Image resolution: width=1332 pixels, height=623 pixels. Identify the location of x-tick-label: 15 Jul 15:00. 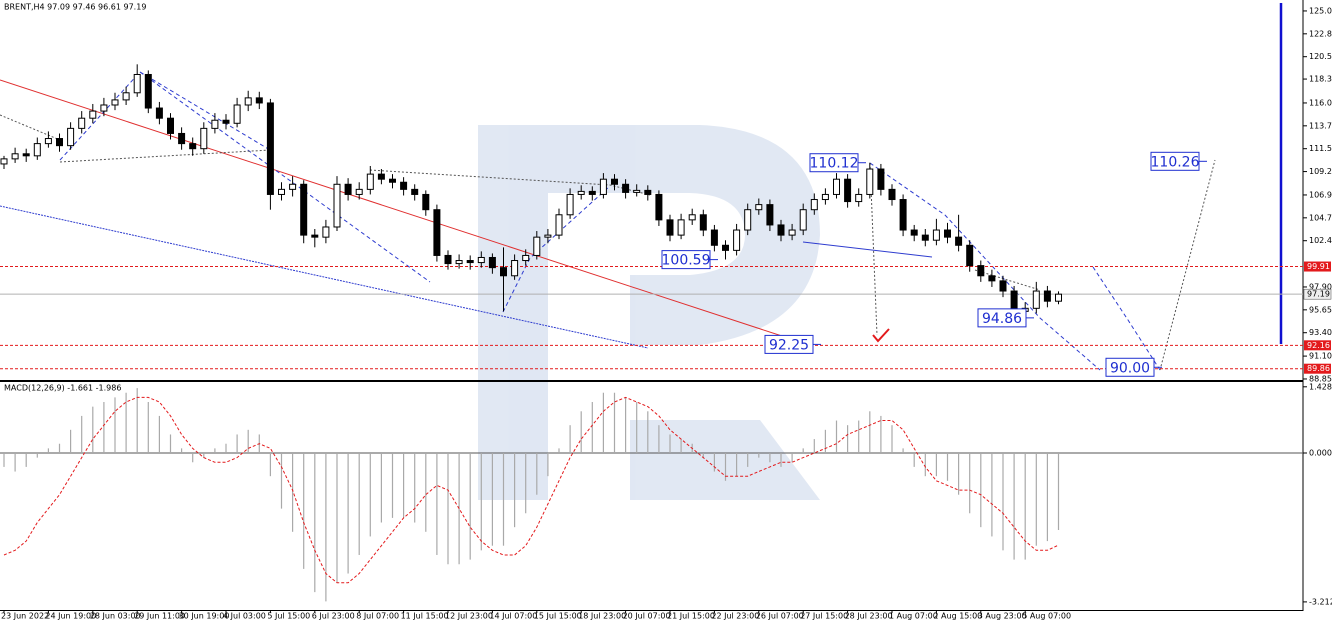
(558, 616).